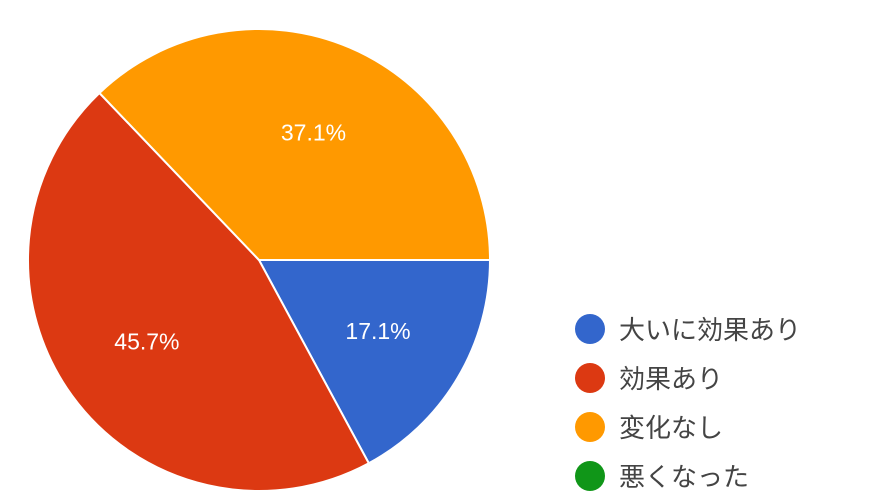 The width and height of the screenshot is (884, 504). Describe the element at coordinates (710, 331) in the screenshot. I see `legend-label: 大いに効果あり` at that location.